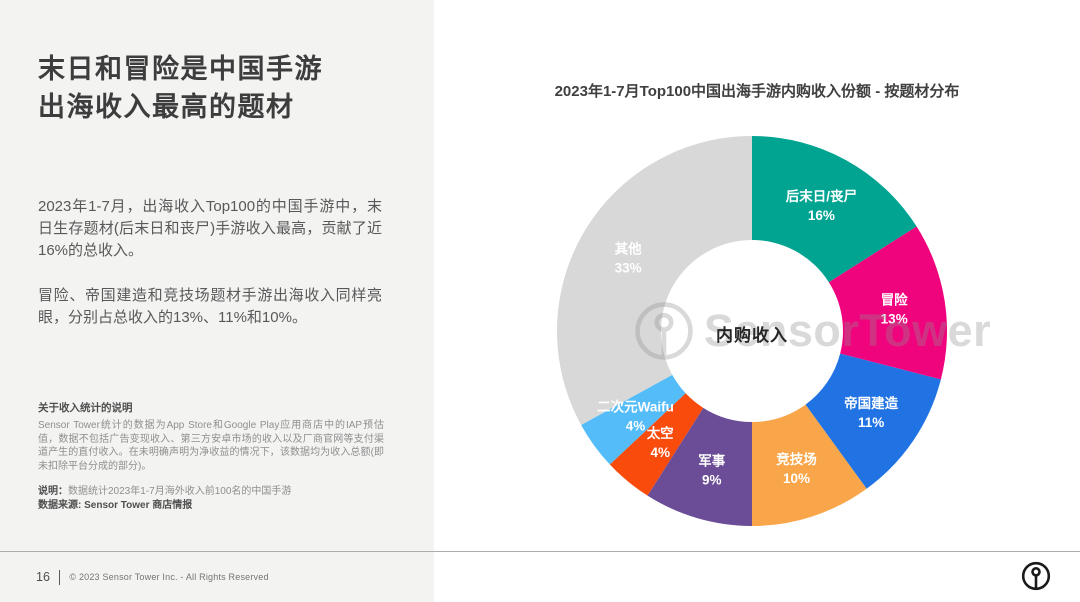 This screenshot has height=602, width=1080. I want to click on donut-slice-label-4: 军事 9%, so click(712, 469).